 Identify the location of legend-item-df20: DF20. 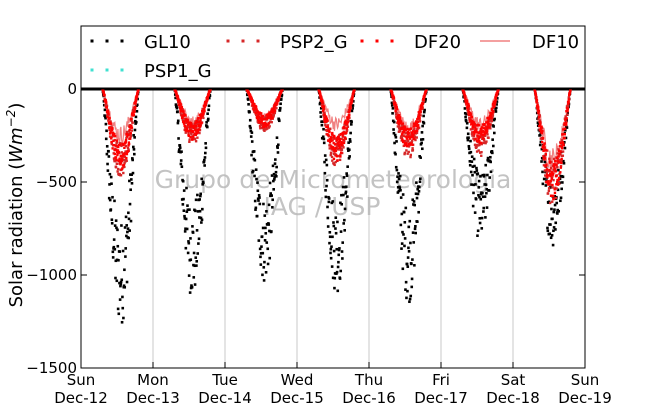
(410, 42).